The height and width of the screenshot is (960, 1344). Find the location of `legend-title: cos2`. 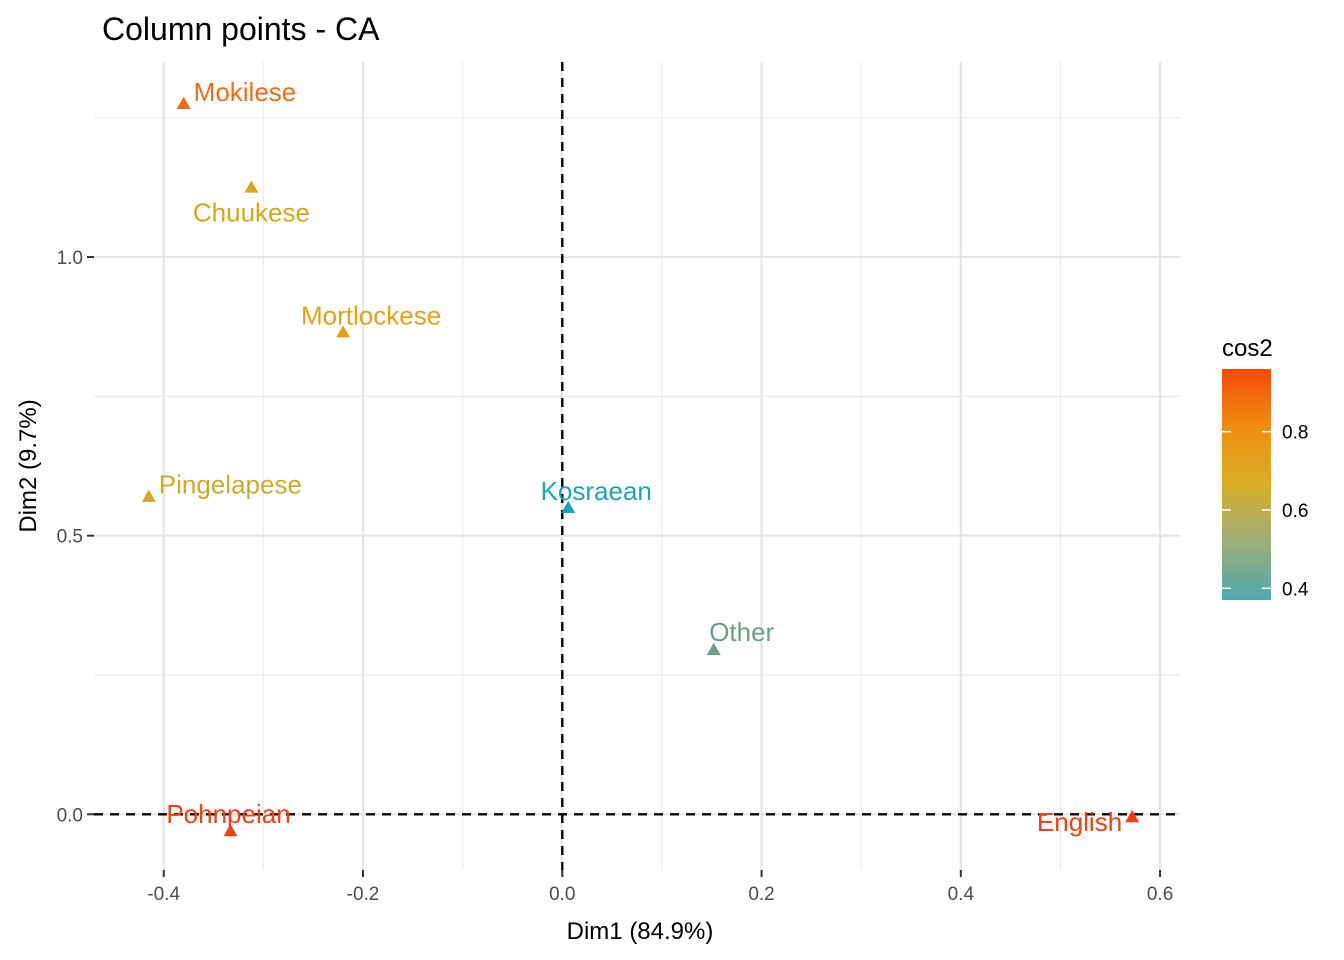

legend-title: cos2 is located at coordinates (1247, 348).